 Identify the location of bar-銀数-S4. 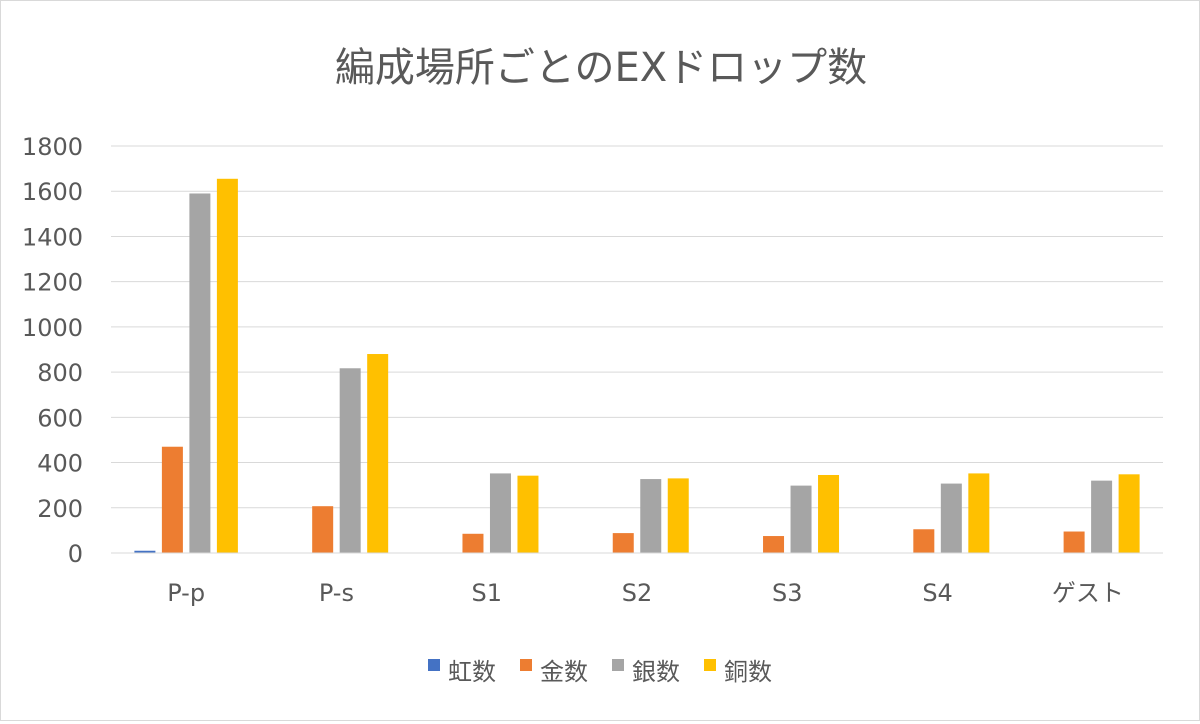
(951, 518).